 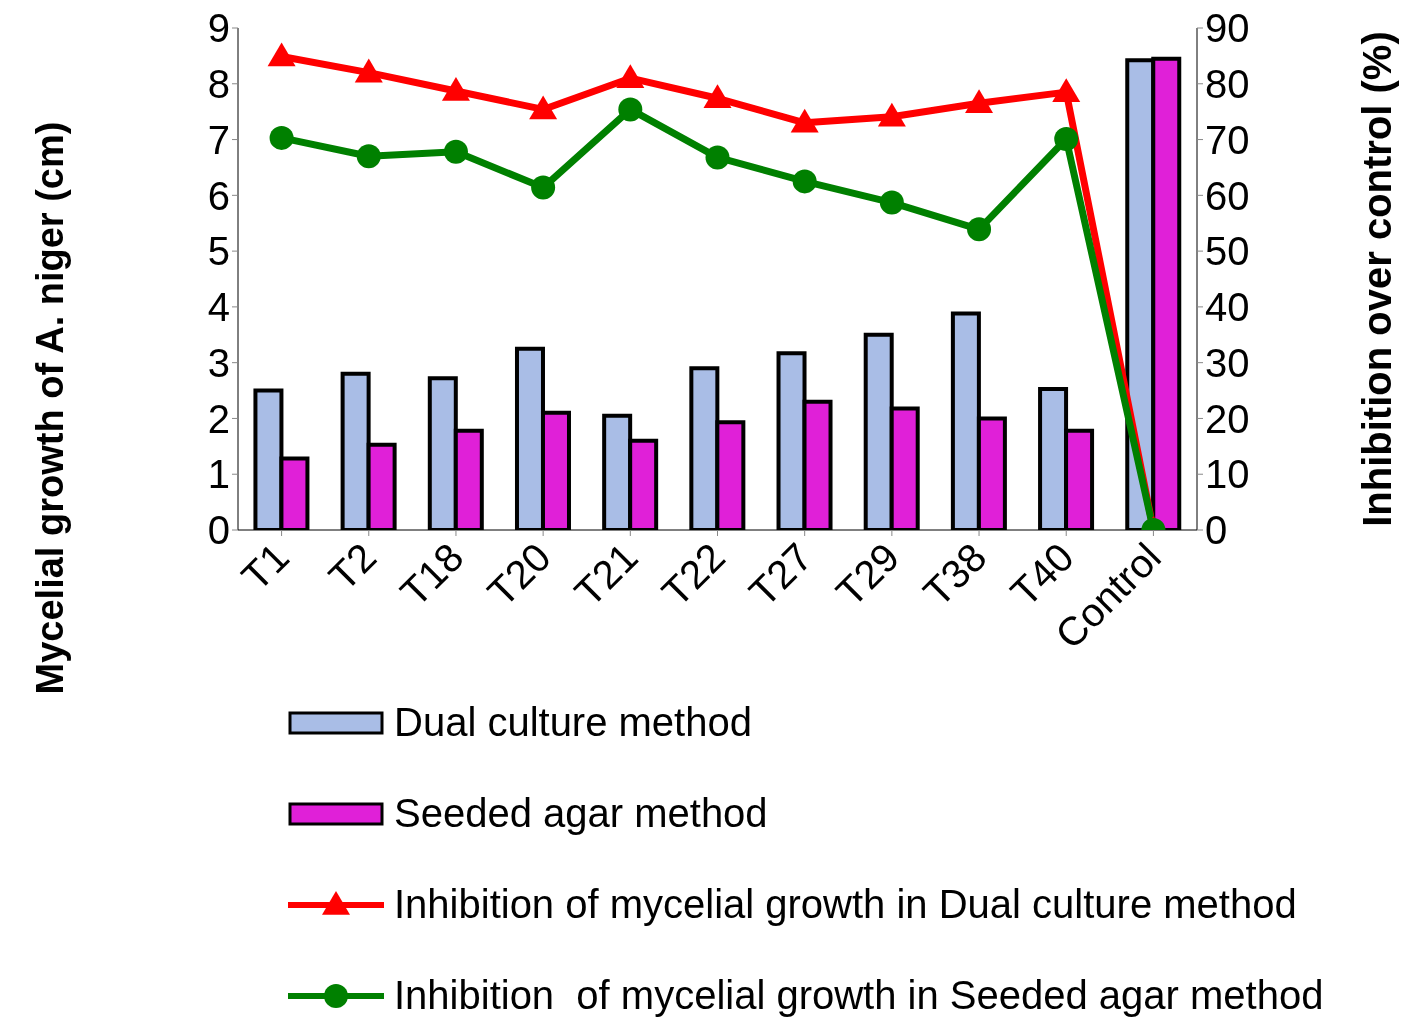 What do you see at coordinates (1216, 530) in the screenshot?
I see `y2-tick-label: 0` at bounding box center [1216, 530].